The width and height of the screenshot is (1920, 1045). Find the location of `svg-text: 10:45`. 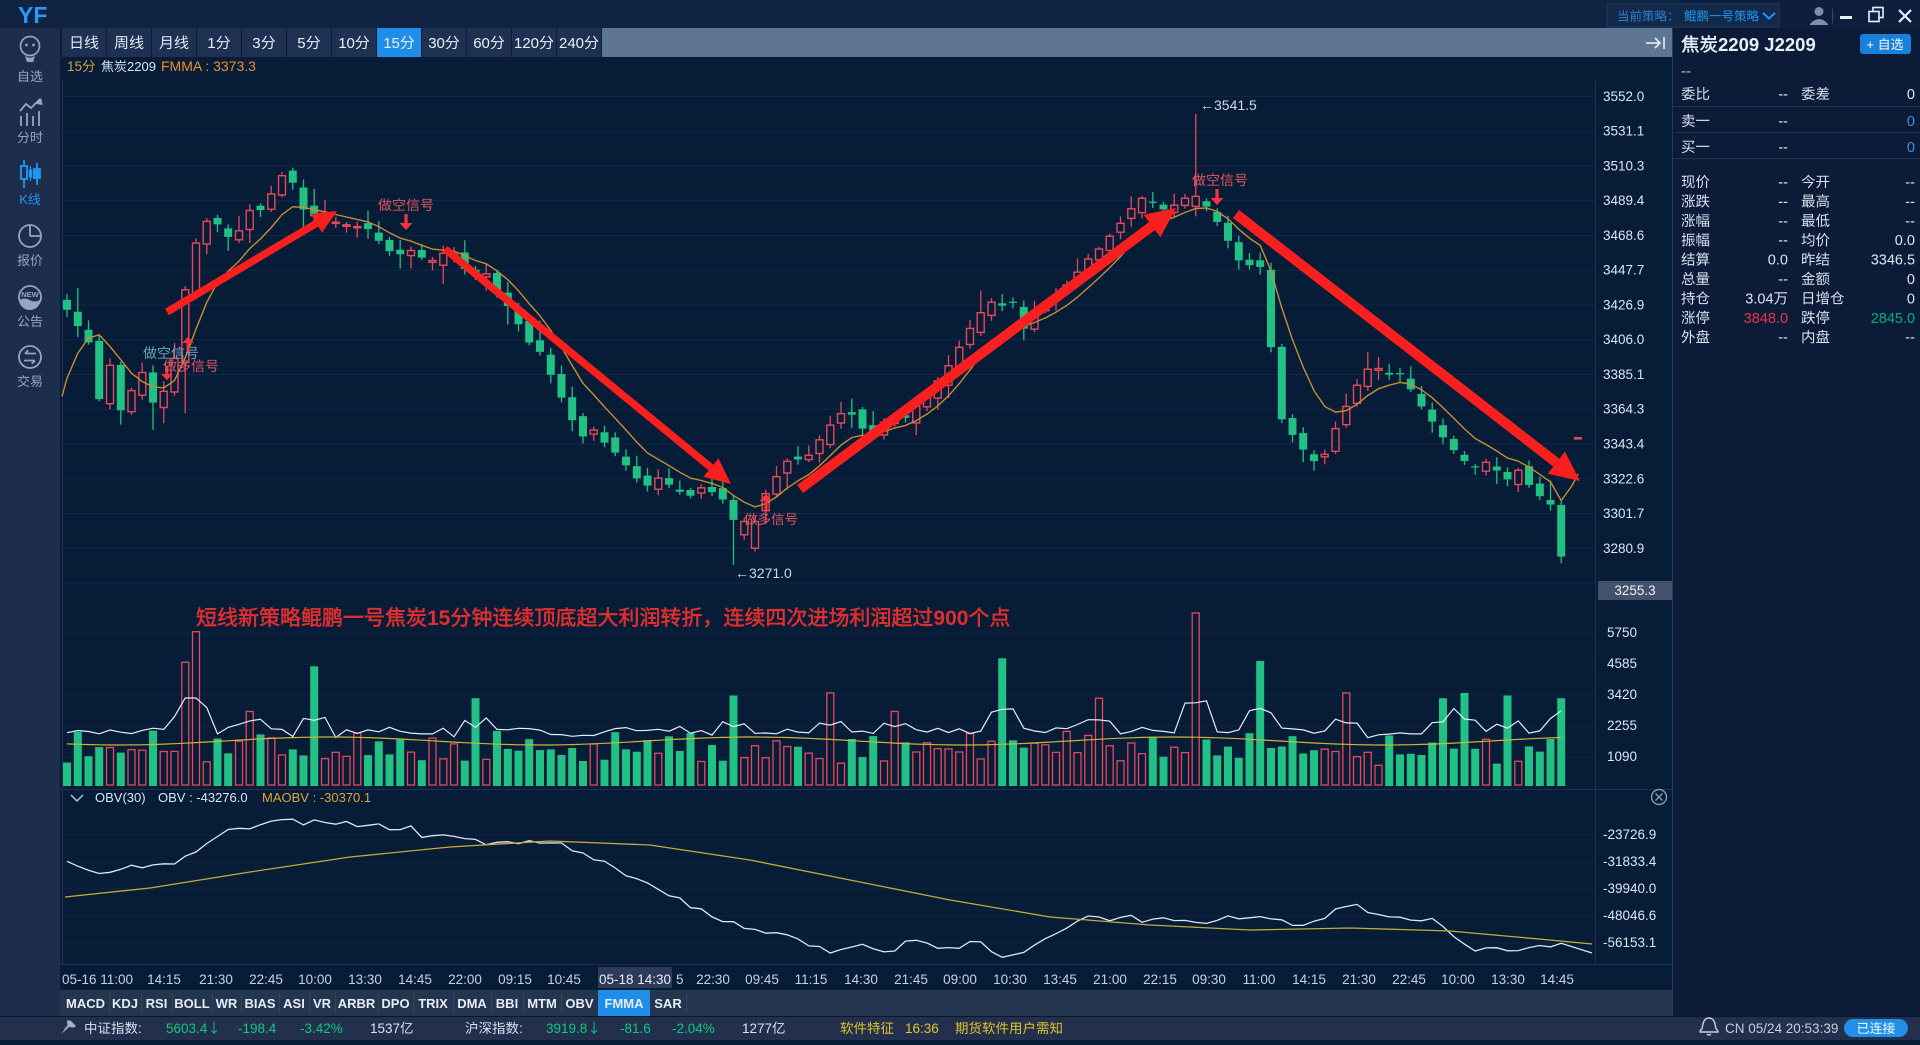

svg-text: 10:45 is located at coordinates (564, 979).